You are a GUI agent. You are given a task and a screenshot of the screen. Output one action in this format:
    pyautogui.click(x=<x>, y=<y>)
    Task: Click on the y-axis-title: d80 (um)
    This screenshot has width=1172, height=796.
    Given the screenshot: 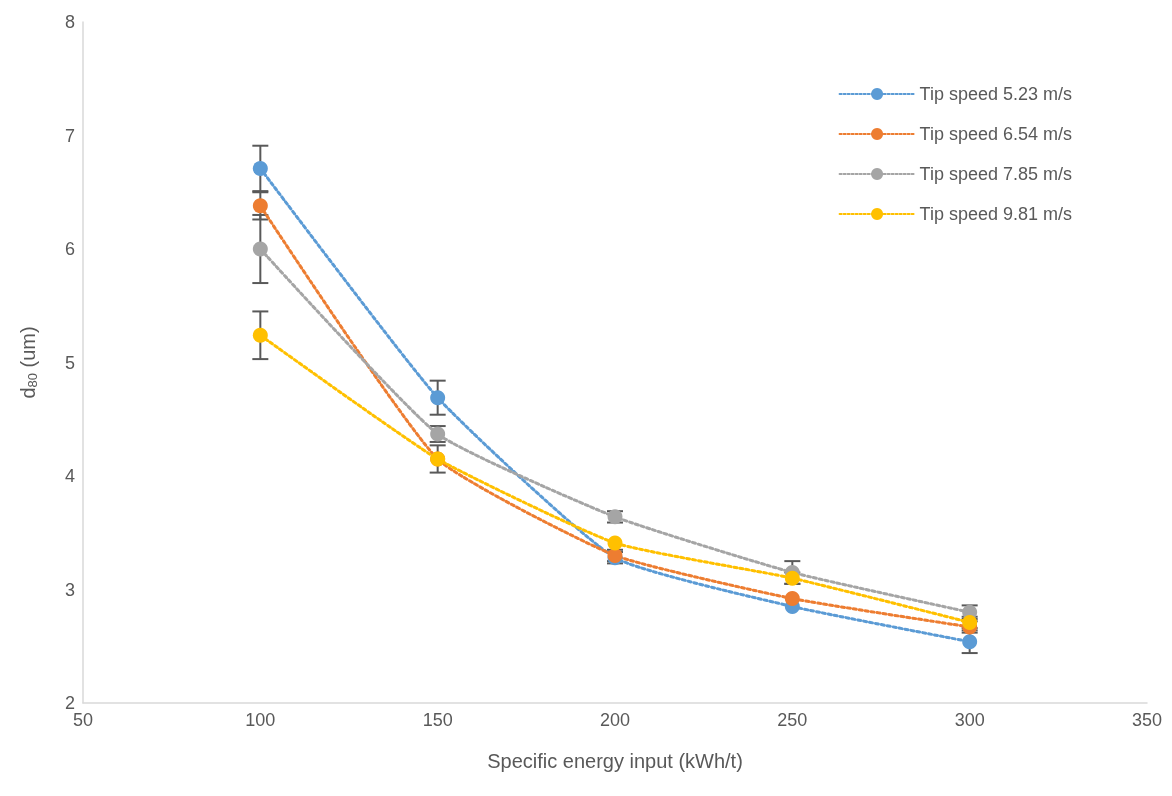 What is the action you would take?
    pyautogui.click(x=28, y=362)
    